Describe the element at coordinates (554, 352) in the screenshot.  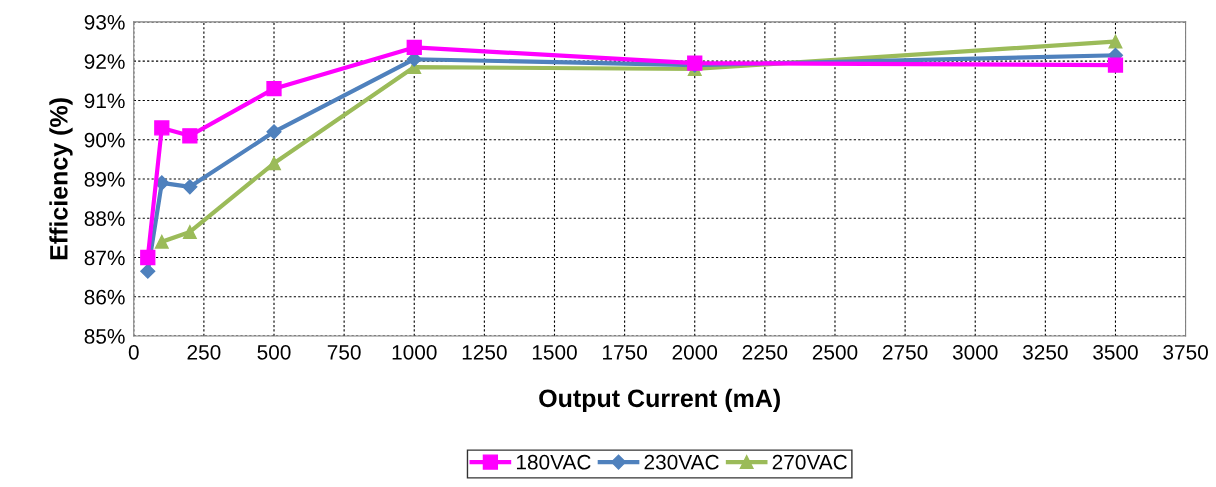
I see `x-tick-label: 1500` at that location.